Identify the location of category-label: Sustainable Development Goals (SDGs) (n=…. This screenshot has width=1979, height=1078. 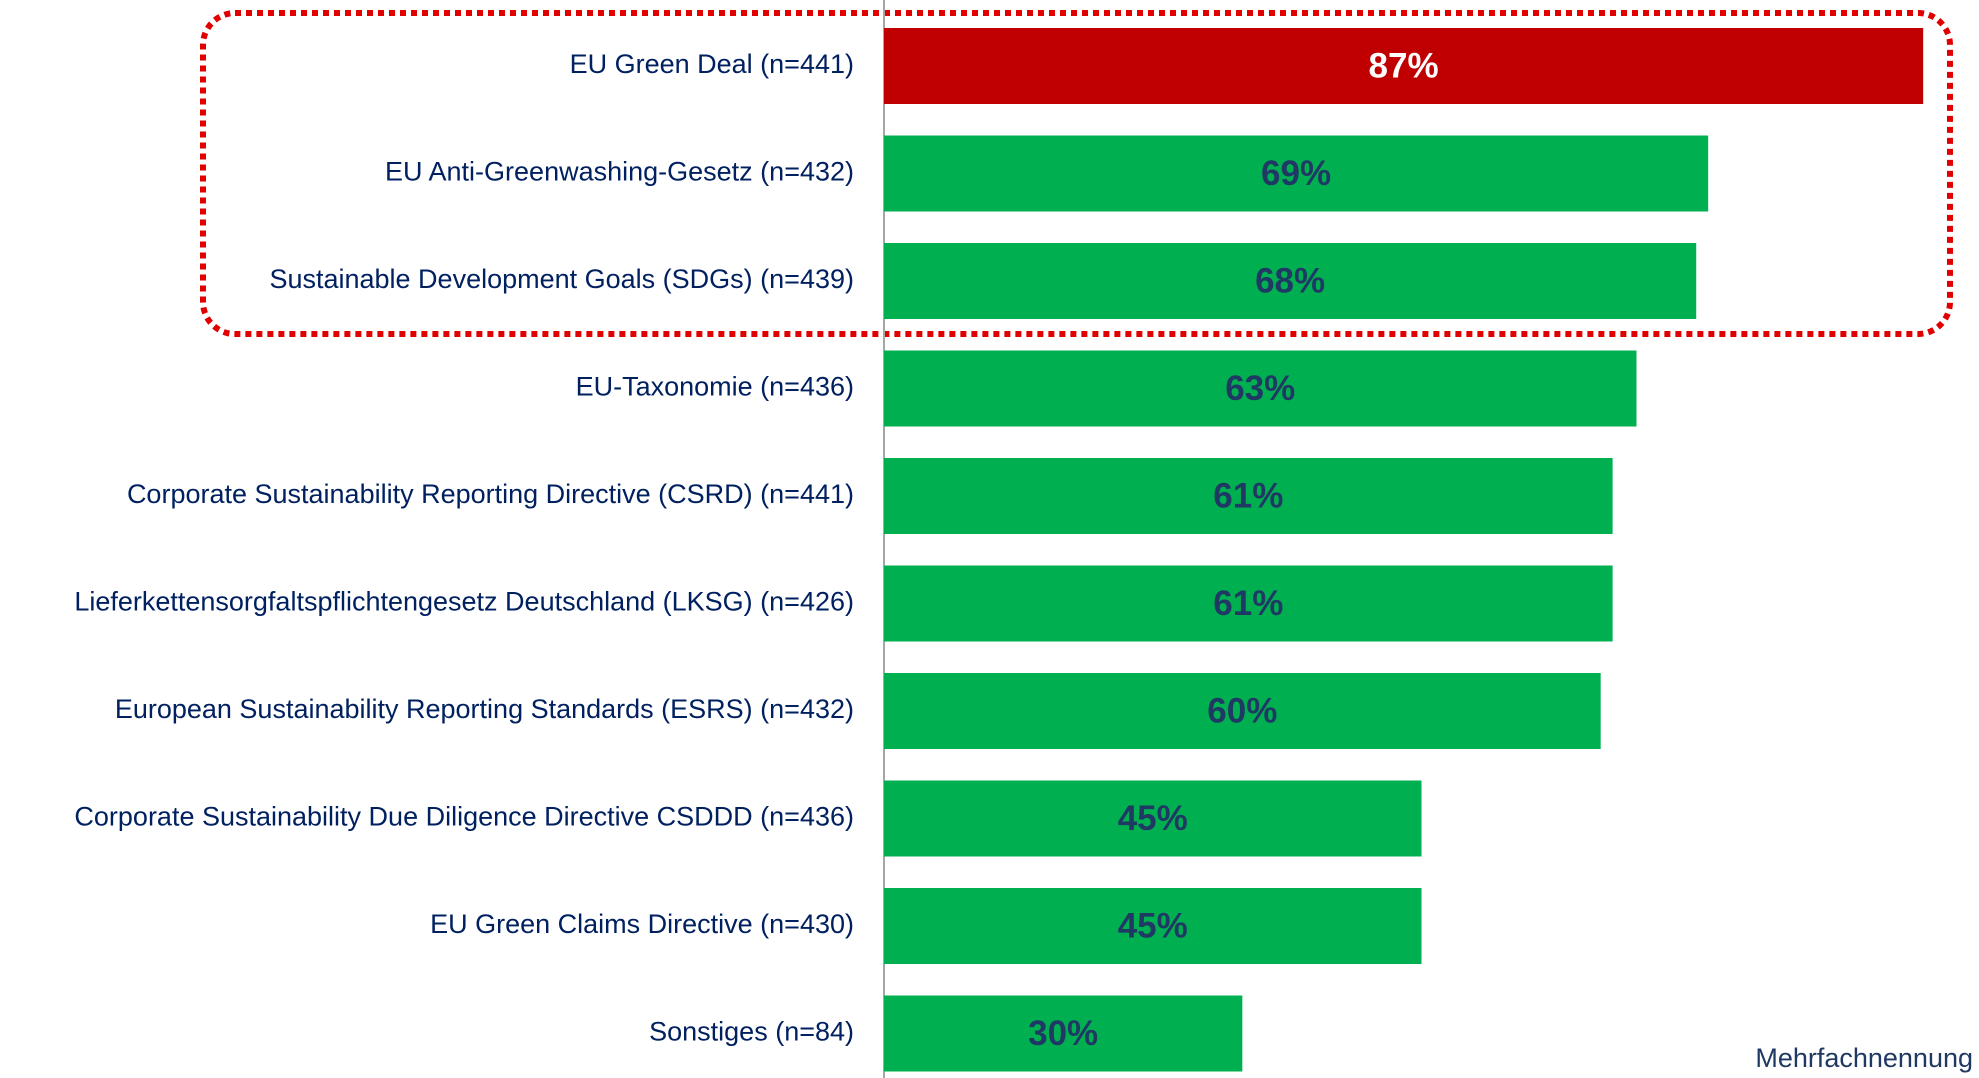
(561, 279).